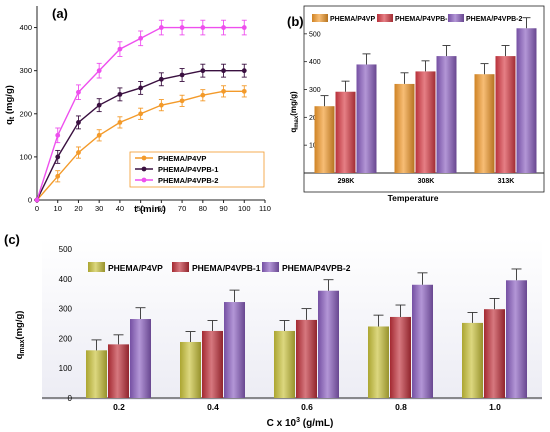 This screenshot has height=432, width=550. What do you see at coordinates (307, 407) in the screenshot?
I see `panel-c-category-label: 0.6` at bounding box center [307, 407].